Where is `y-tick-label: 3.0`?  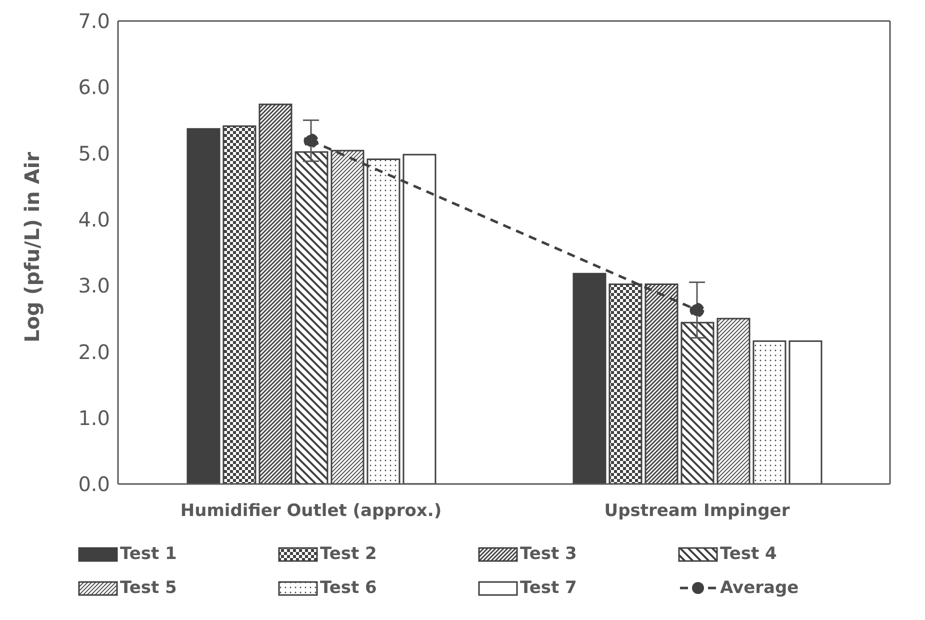 y-tick-label: 3.0 is located at coordinates (94, 286).